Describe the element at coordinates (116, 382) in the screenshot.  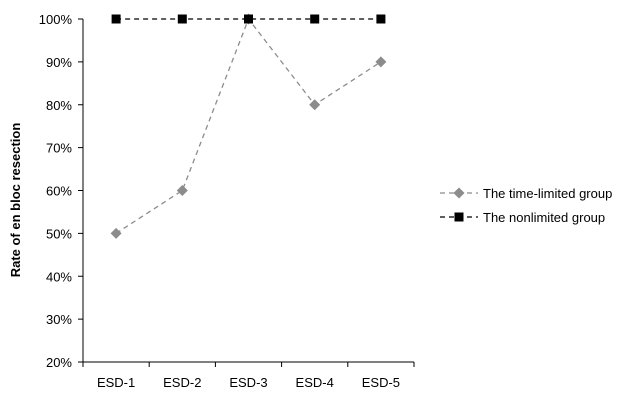
I see `x-tick-label: ESD-1` at that location.